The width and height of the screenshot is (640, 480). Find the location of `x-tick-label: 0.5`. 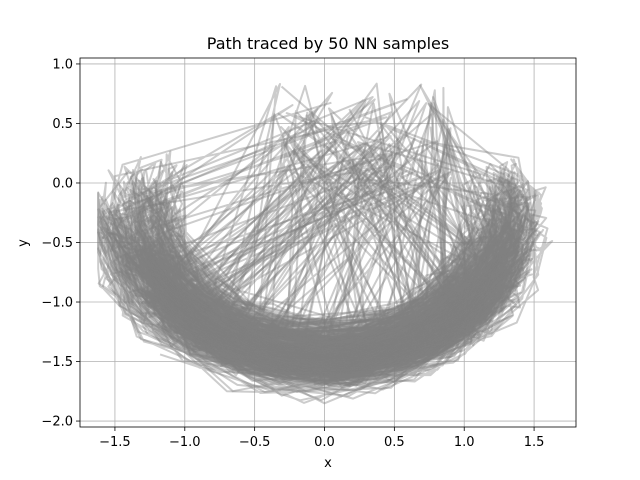

x-tick-label: 0.5 is located at coordinates (394, 442).